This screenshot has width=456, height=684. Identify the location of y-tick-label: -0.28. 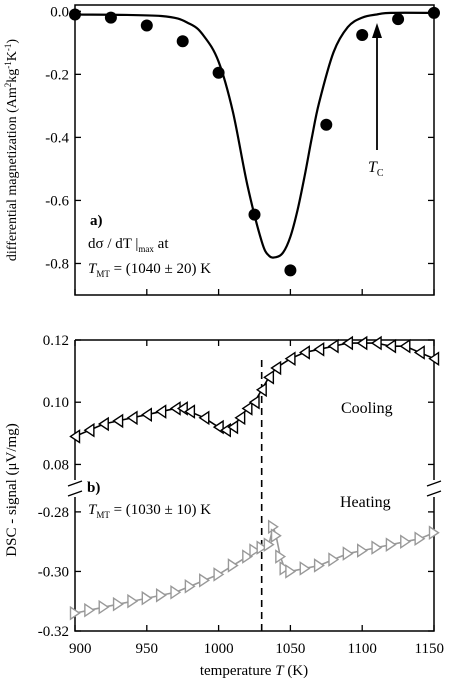
(53, 513).